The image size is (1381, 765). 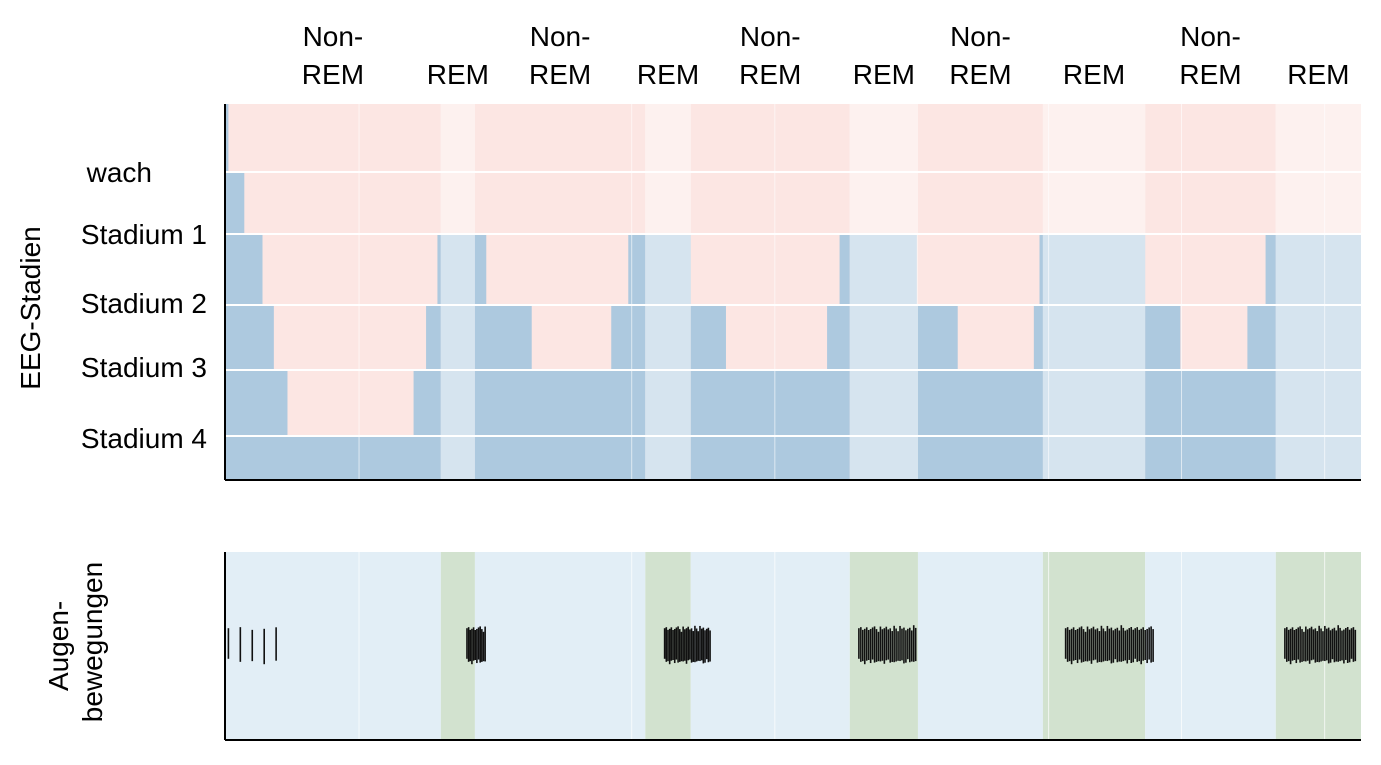 I want to click on phase-label-2: REM, so click(x=458, y=74).